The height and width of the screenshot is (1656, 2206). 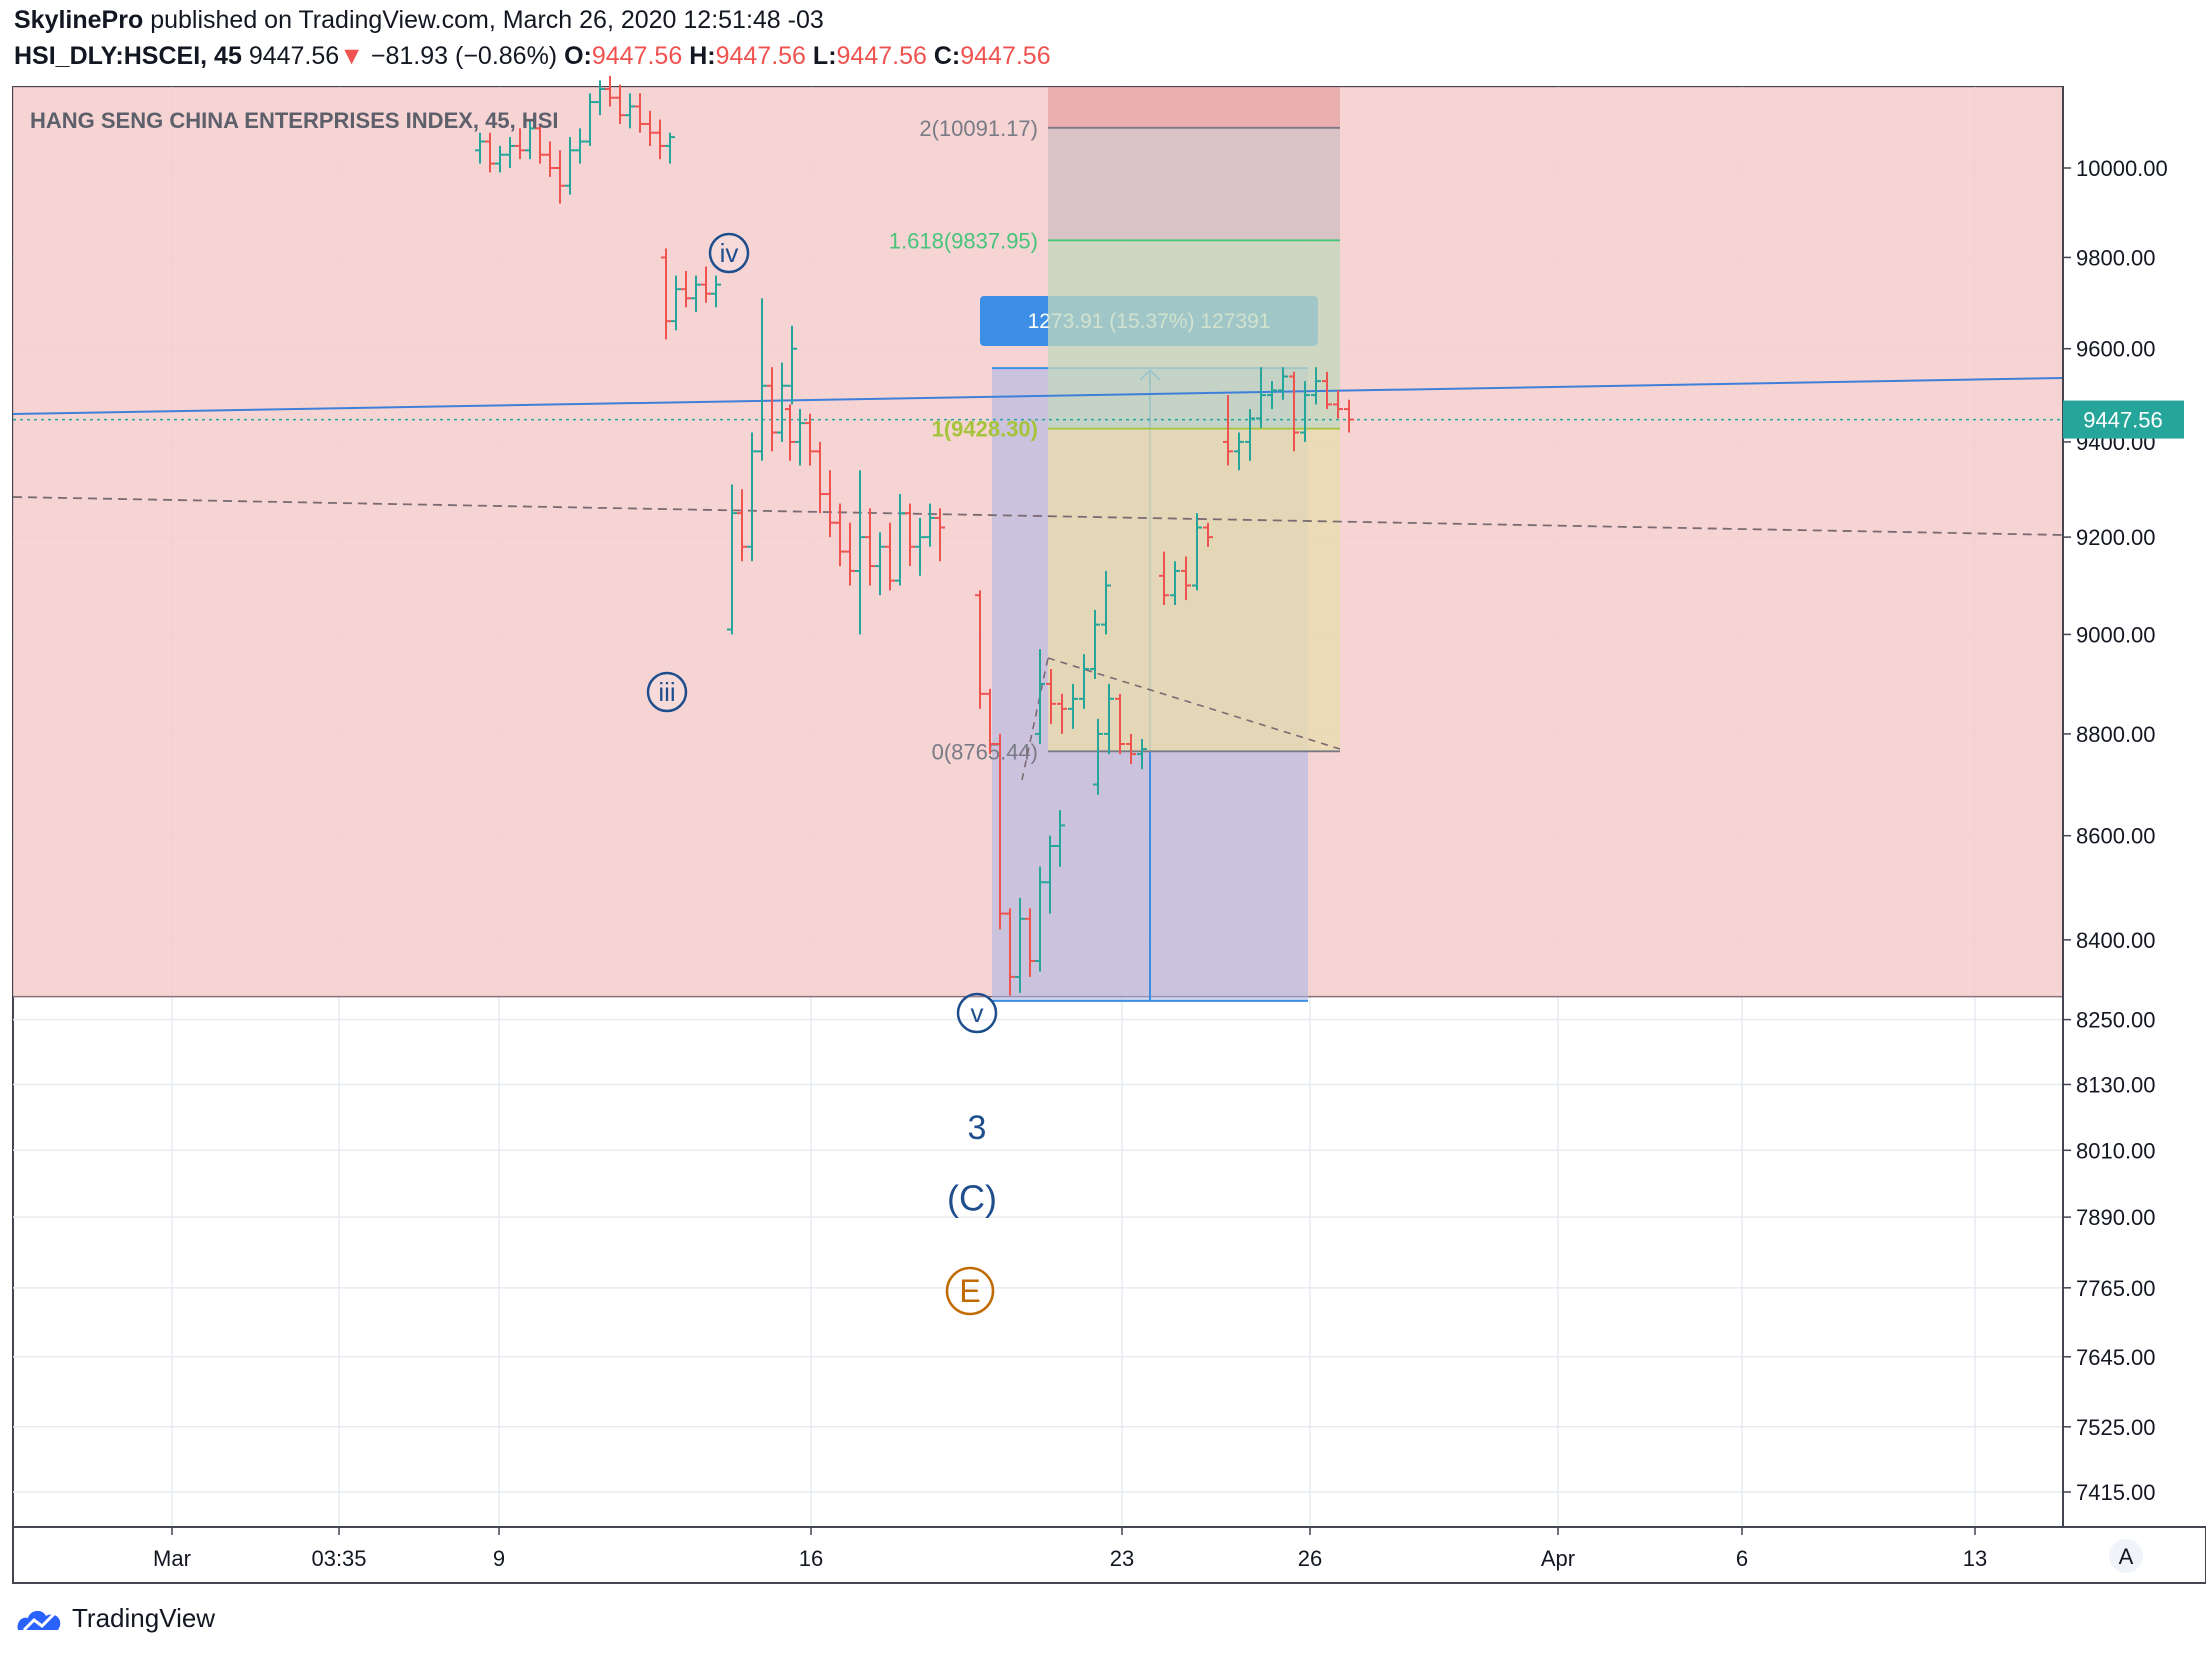 What do you see at coordinates (1742, 1558) in the screenshot?
I see `time-tick-label: 6` at bounding box center [1742, 1558].